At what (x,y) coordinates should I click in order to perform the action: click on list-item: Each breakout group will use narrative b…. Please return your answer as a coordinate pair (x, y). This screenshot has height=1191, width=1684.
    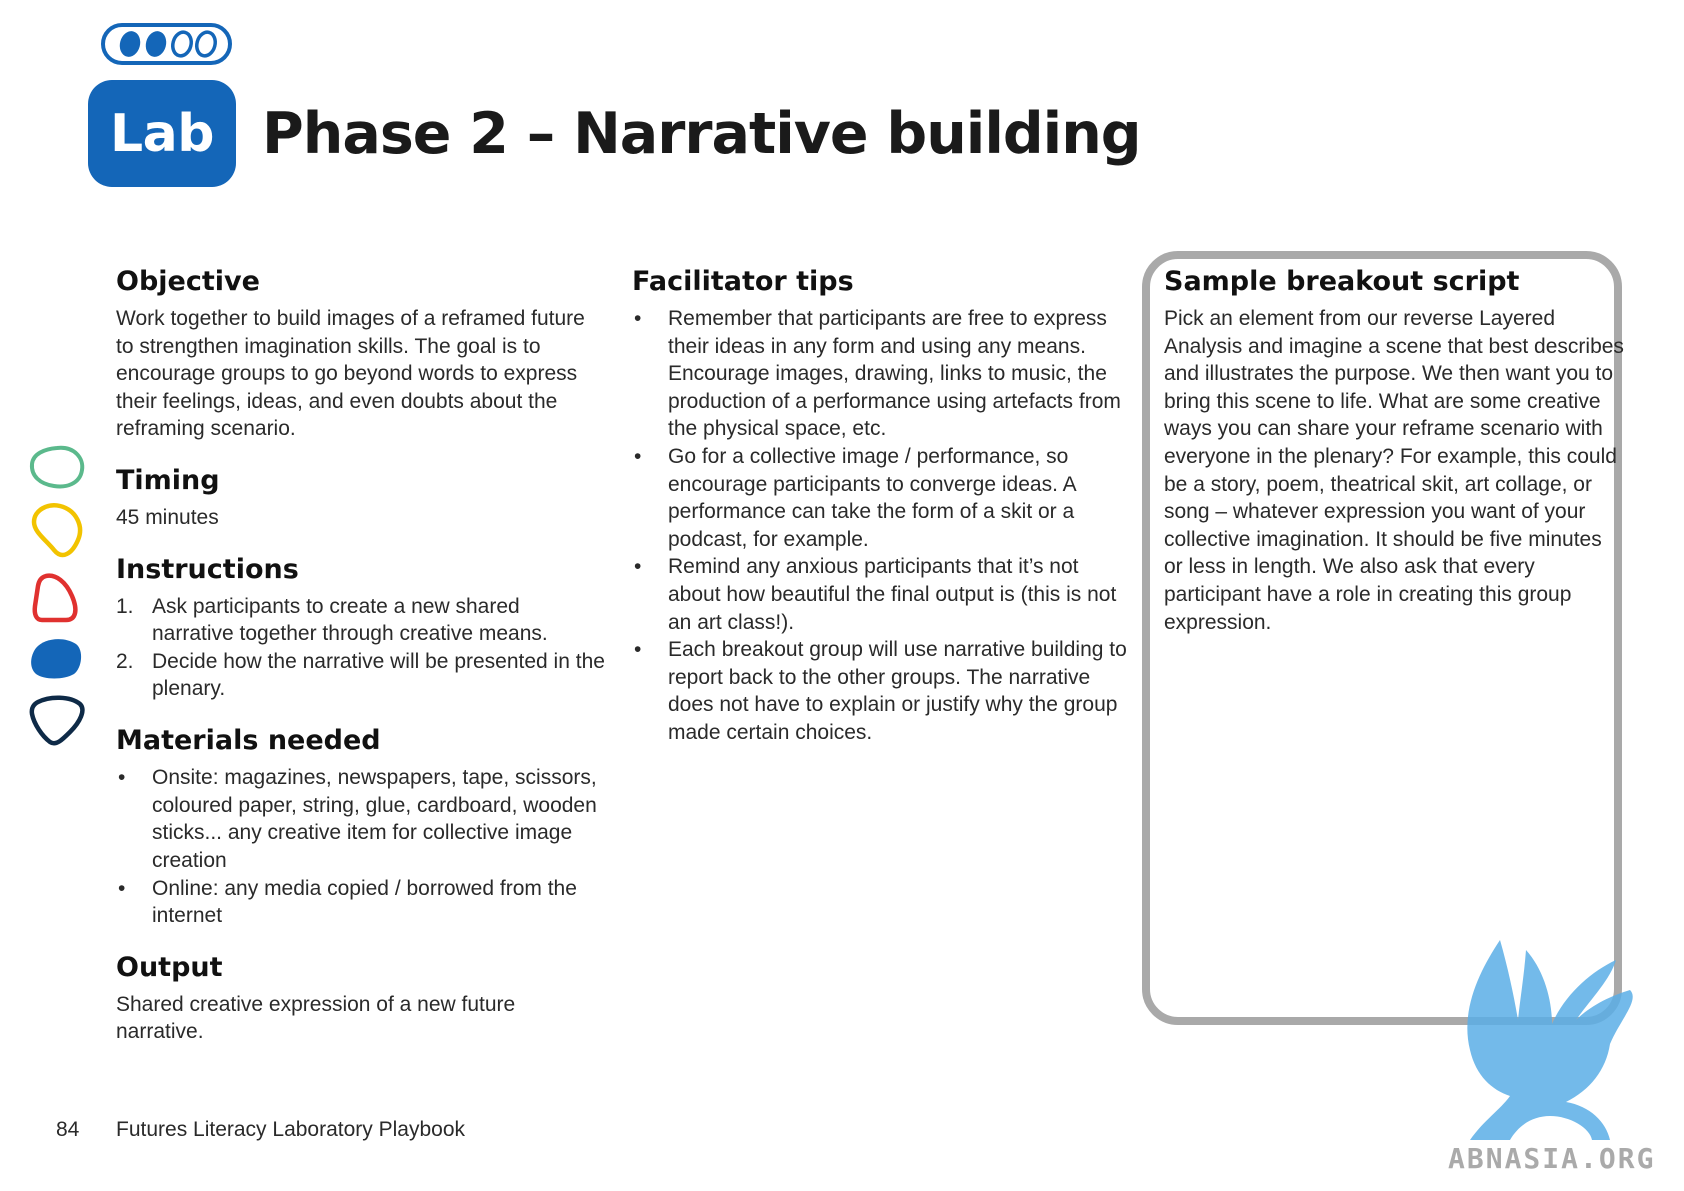
    Looking at the image, I should click on (880, 691).